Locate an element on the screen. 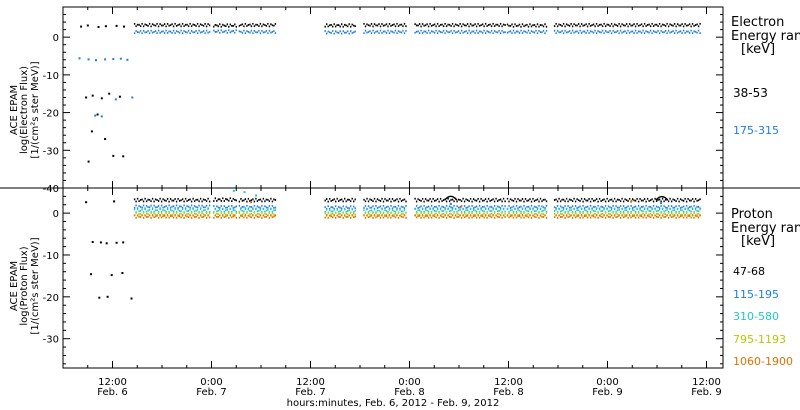 The height and width of the screenshot is (410, 800). y-tick-label: -30 is located at coordinates (51, 340).